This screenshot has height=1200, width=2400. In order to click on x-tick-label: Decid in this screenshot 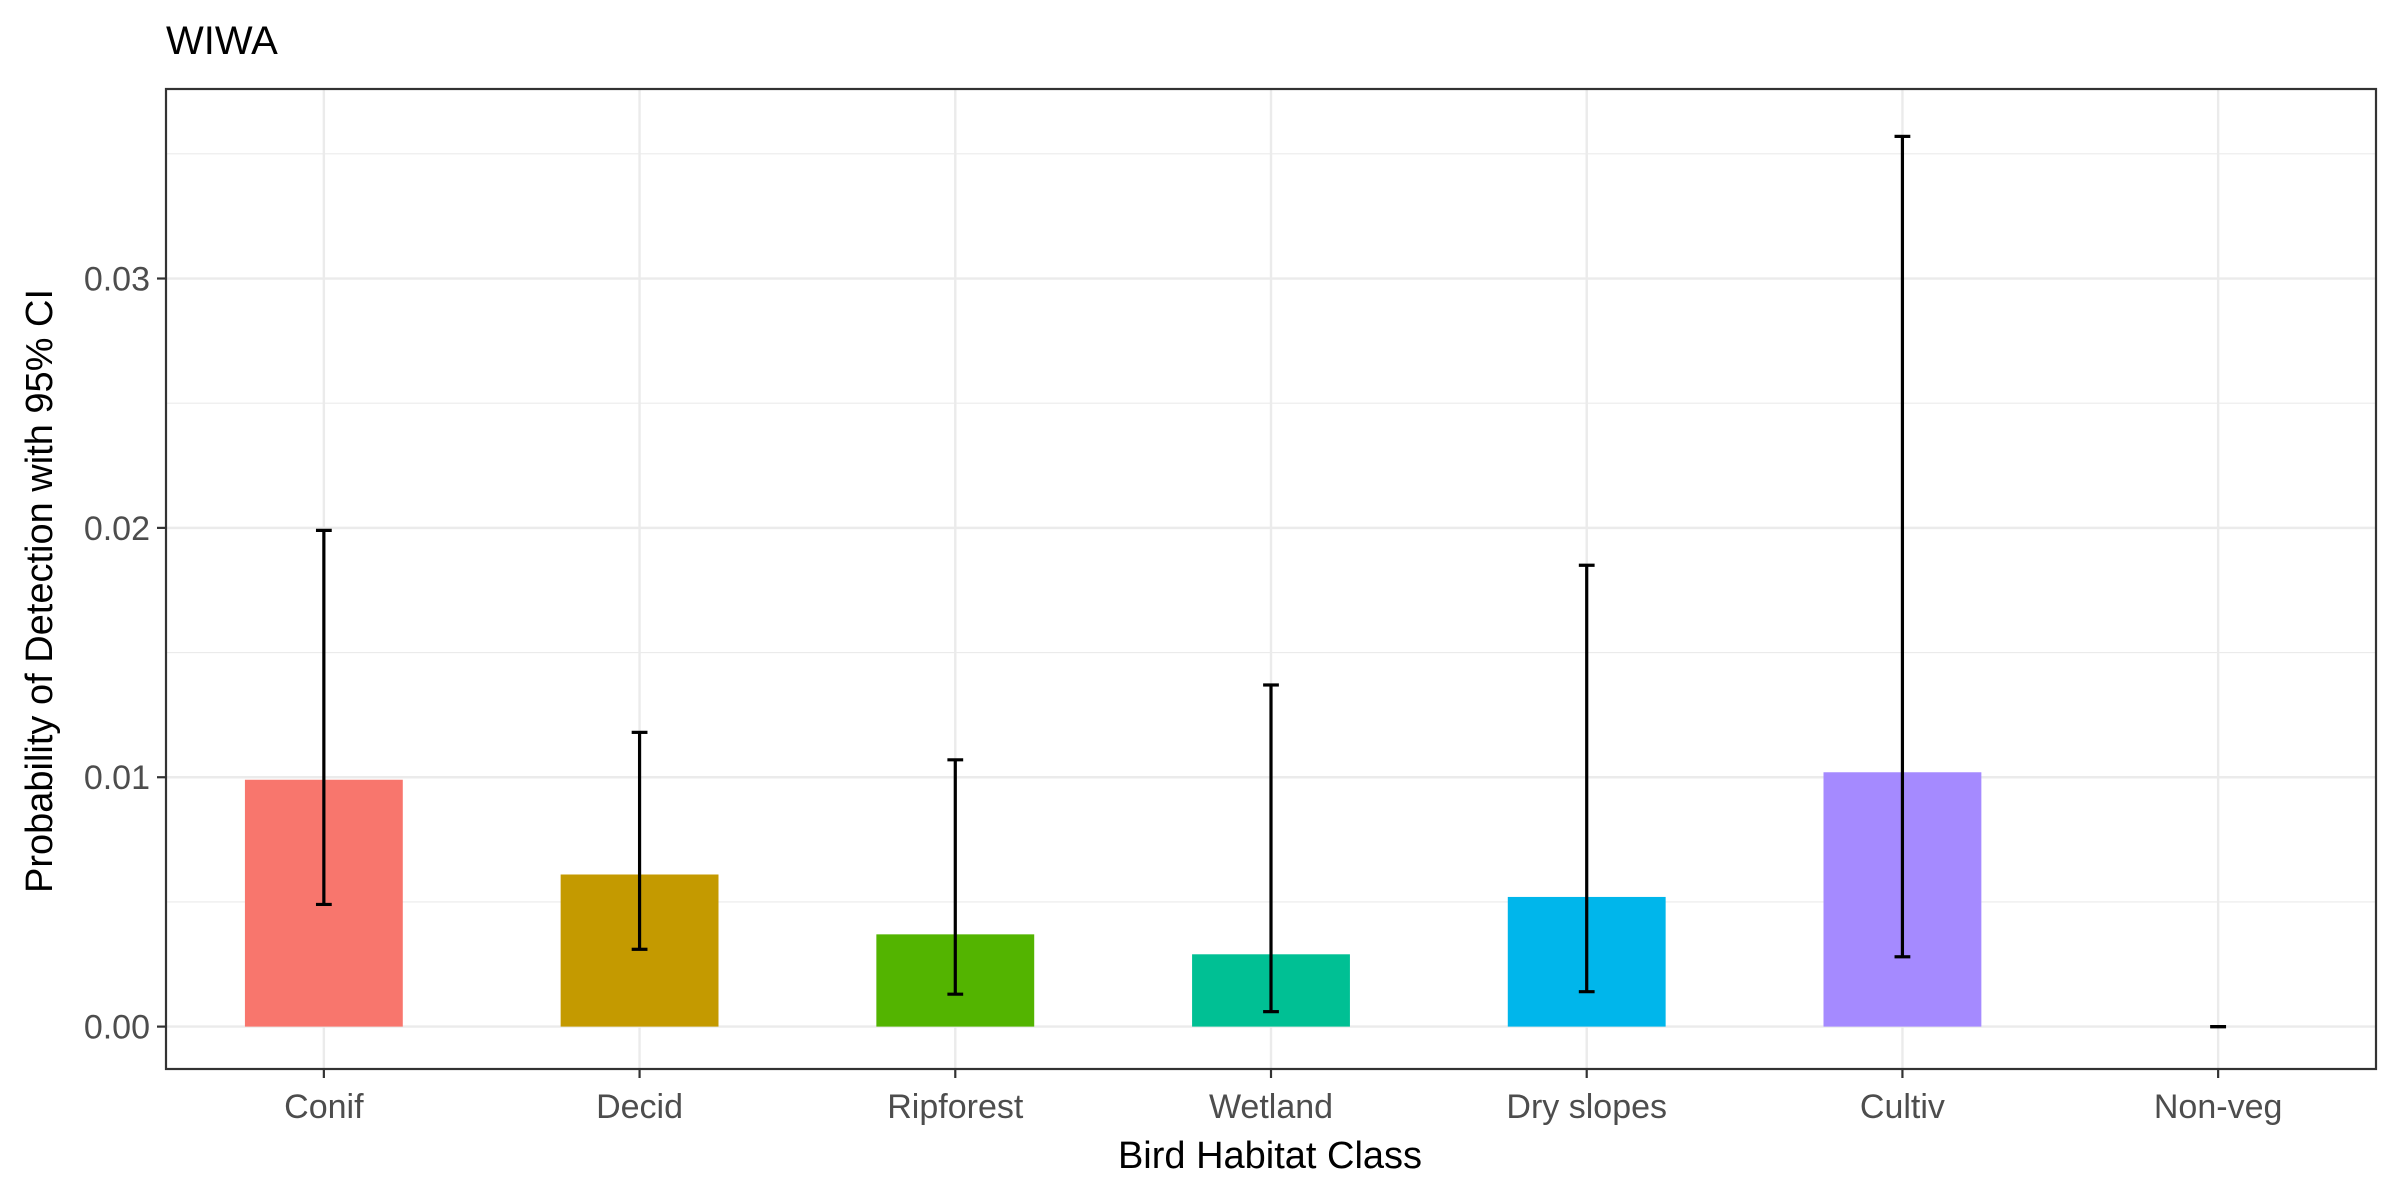, I will do `click(639, 1107)`.